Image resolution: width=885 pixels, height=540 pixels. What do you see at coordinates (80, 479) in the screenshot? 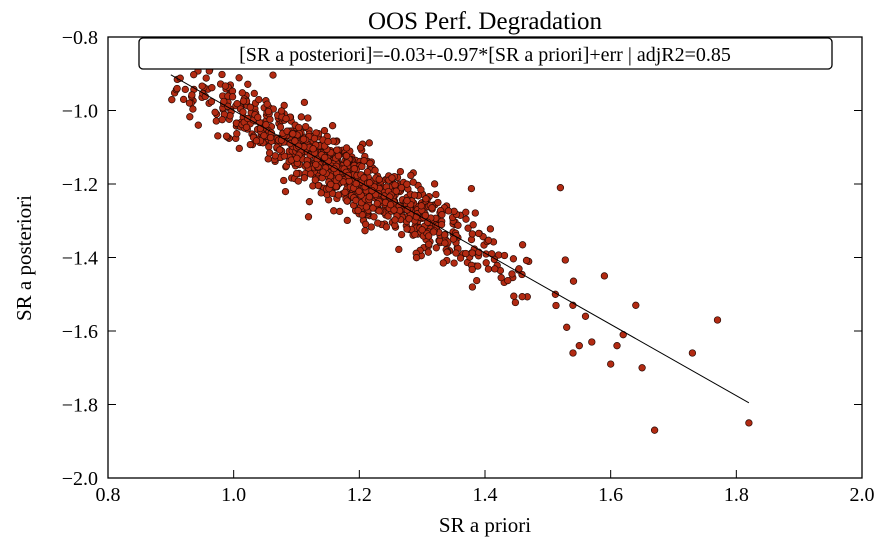
I see `y-tick-label: −2.0` at bounding box center [80, 479].